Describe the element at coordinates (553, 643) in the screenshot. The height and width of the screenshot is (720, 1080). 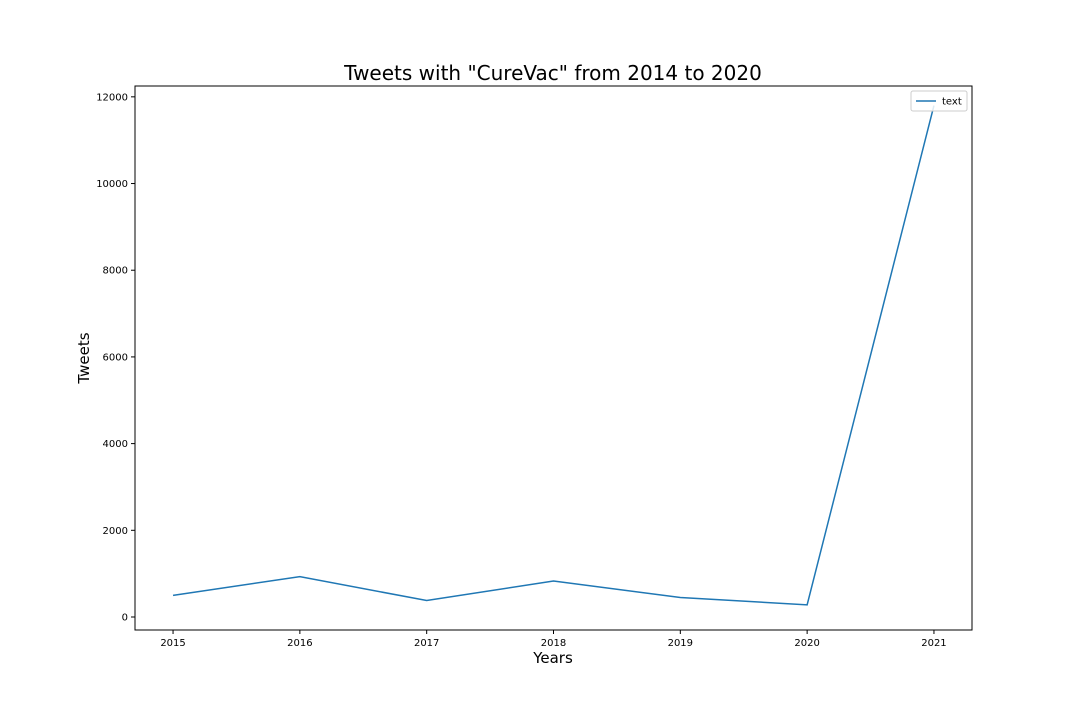
I see `x-tick-label: 2018` at that location.